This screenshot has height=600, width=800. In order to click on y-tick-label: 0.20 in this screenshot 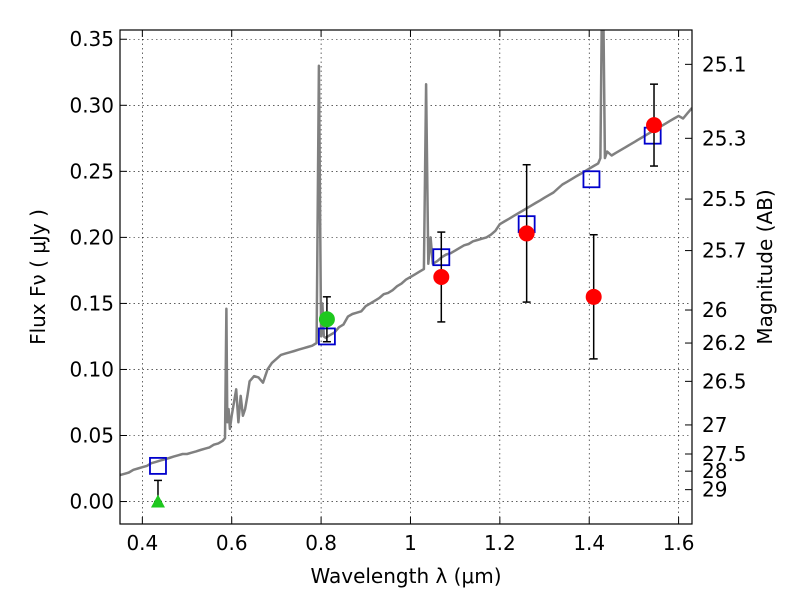, I will do `click(91, 237)`.